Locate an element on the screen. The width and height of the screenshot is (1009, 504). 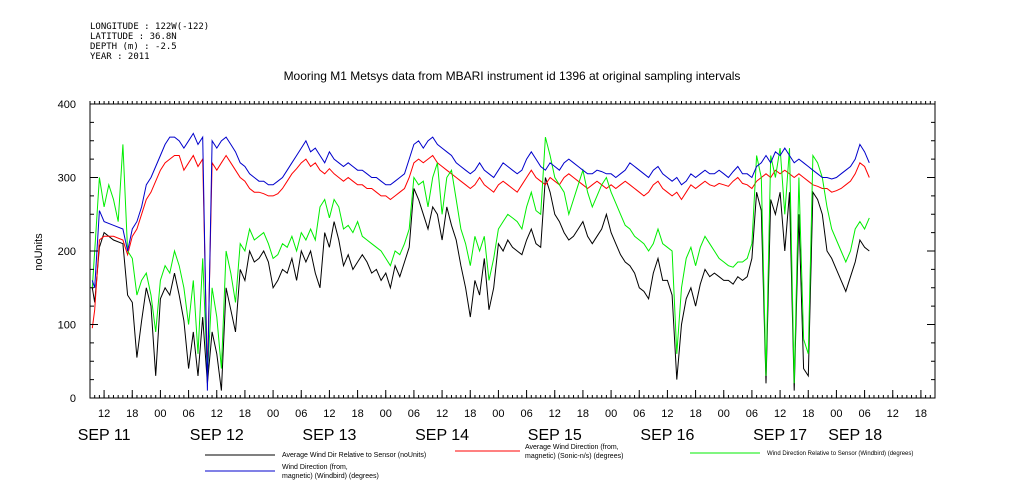
meta-year: YEAR : 2011 is located at coordinates (120, 57).